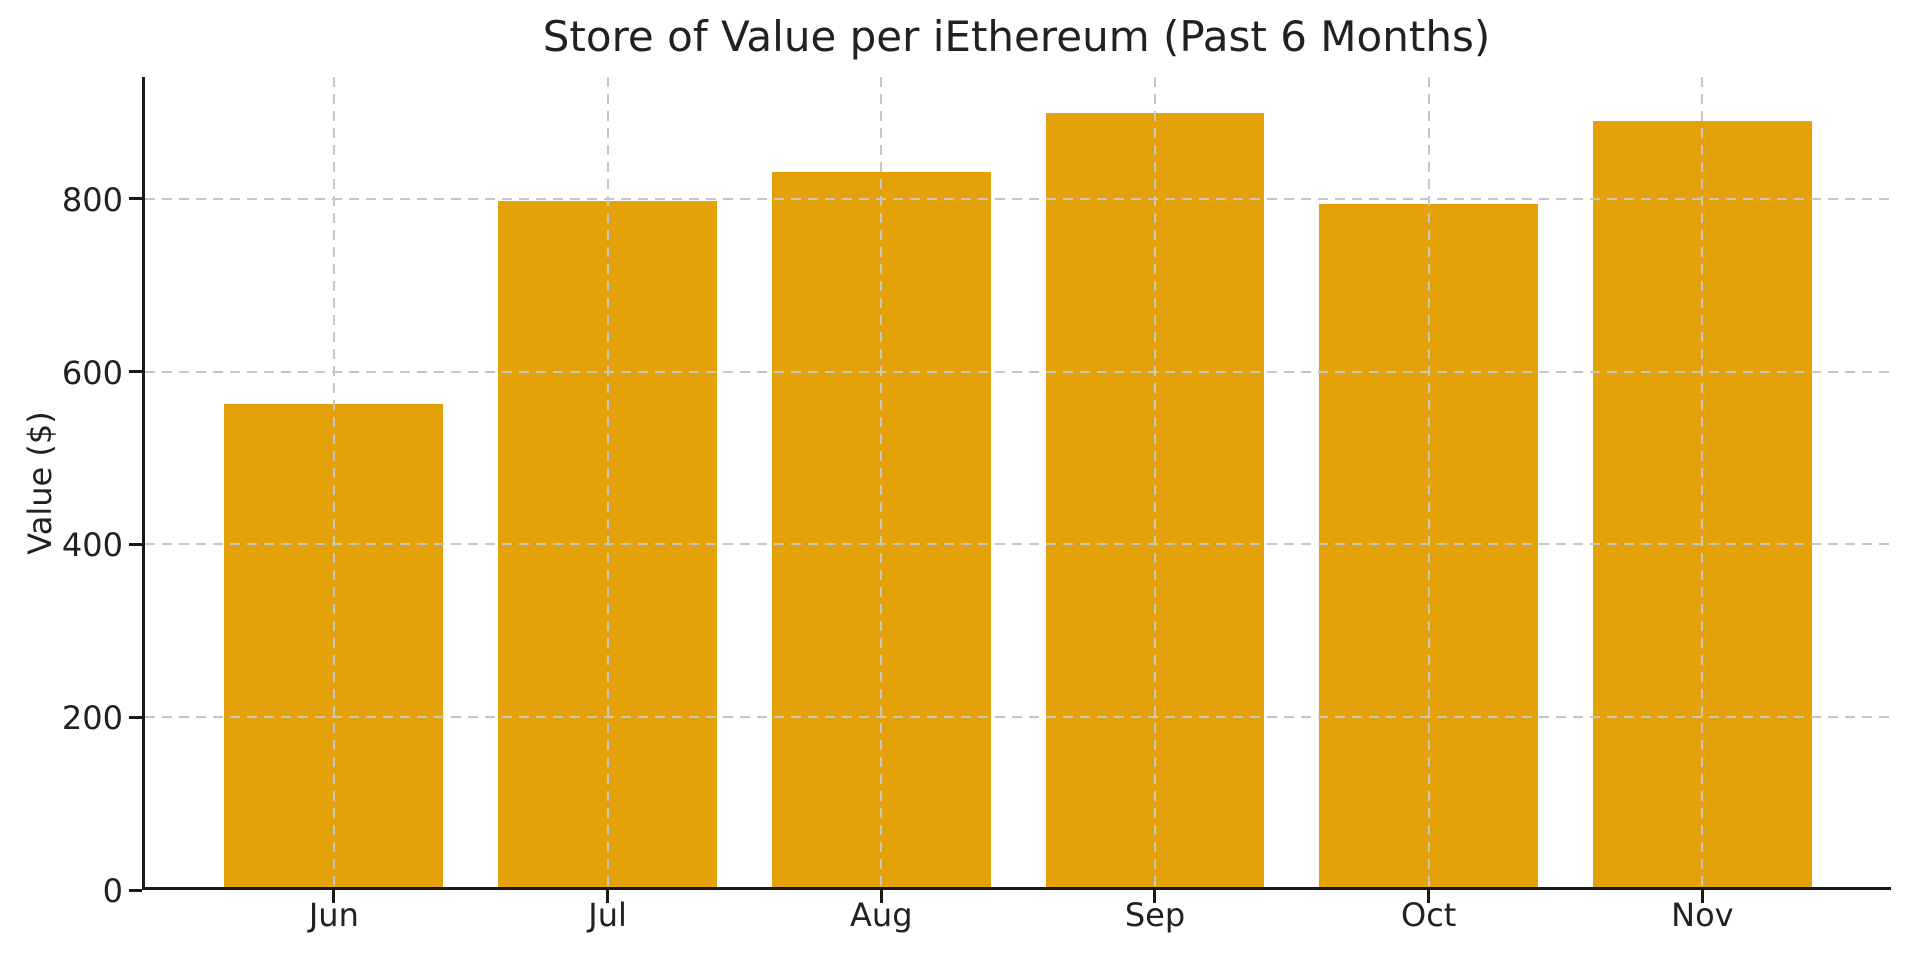 Image resolution: width=1920 pixels, height=960 pixels. I want to click on x-tick-label: Aug, so click(881, 915).